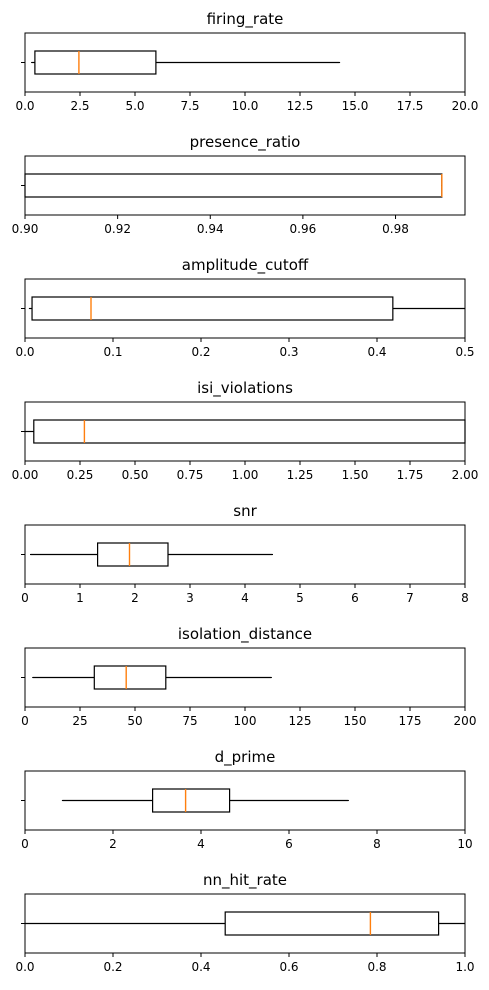 The width and height of the screenshot is (489, 990). Describe the element at coordinates (355, 721) in the screenshot. I see `x-tick-label: 150` at that location.